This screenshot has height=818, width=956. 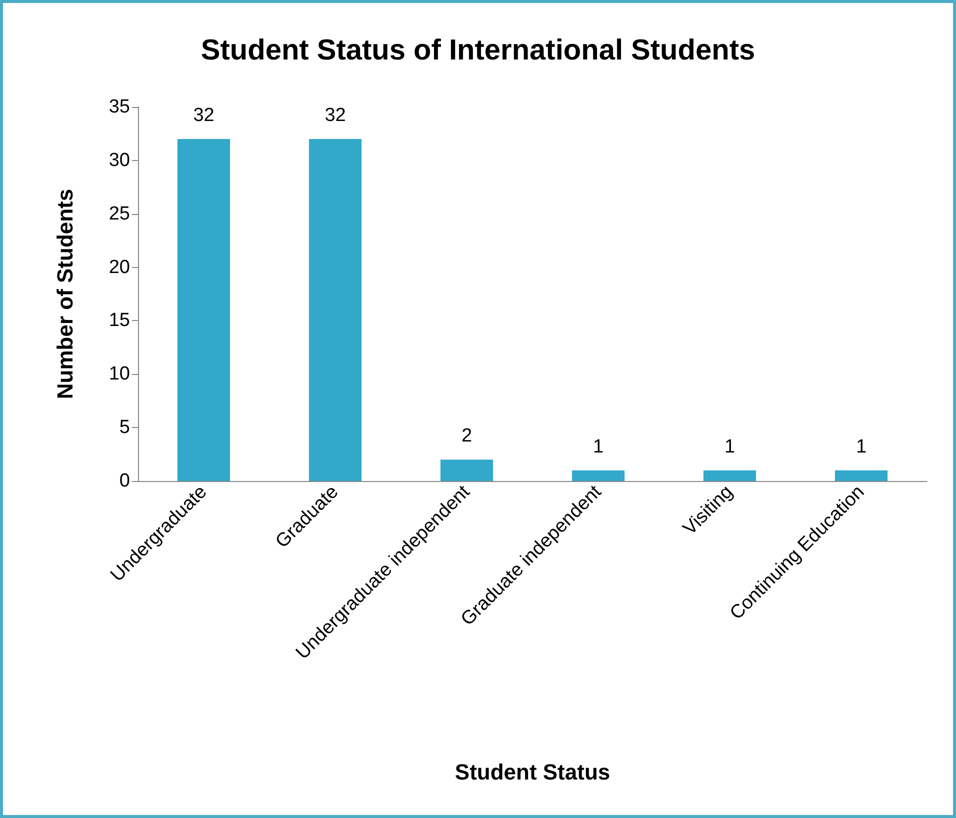 I want to click on y-tick-label: 25, so click(x=119, y=213).